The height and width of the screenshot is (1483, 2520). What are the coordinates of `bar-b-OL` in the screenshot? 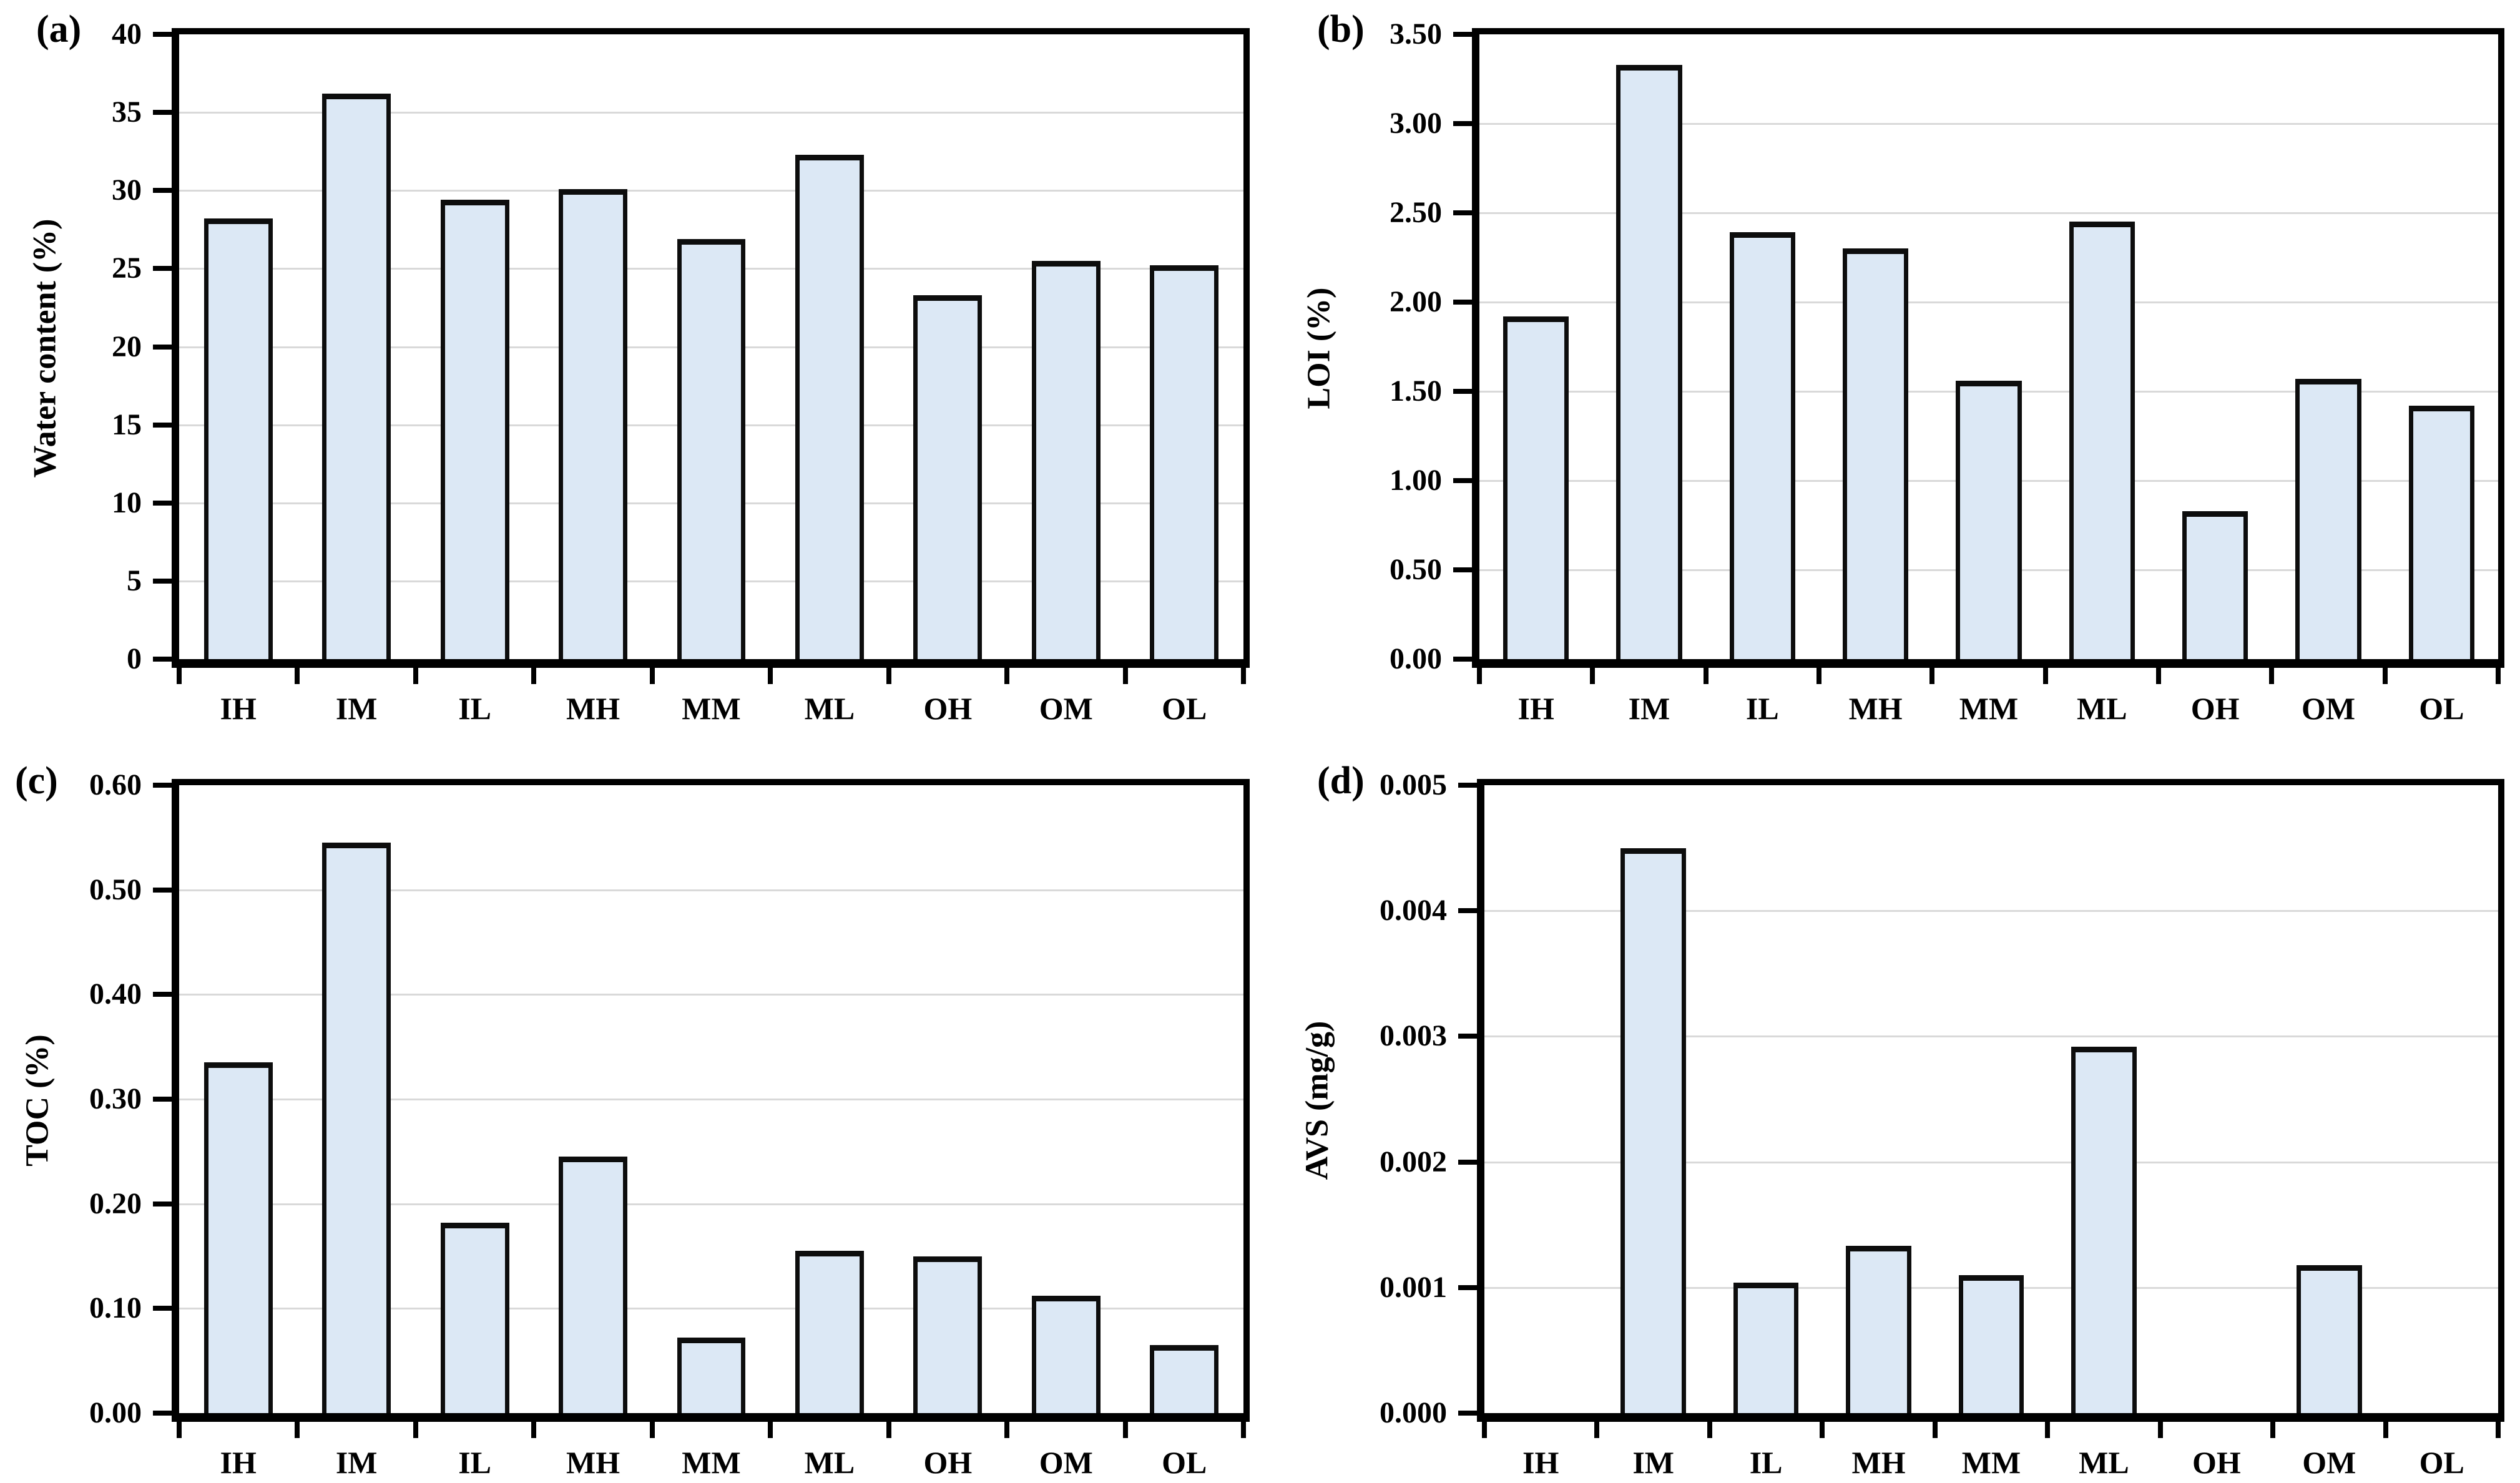 It's located at (2441, 532).